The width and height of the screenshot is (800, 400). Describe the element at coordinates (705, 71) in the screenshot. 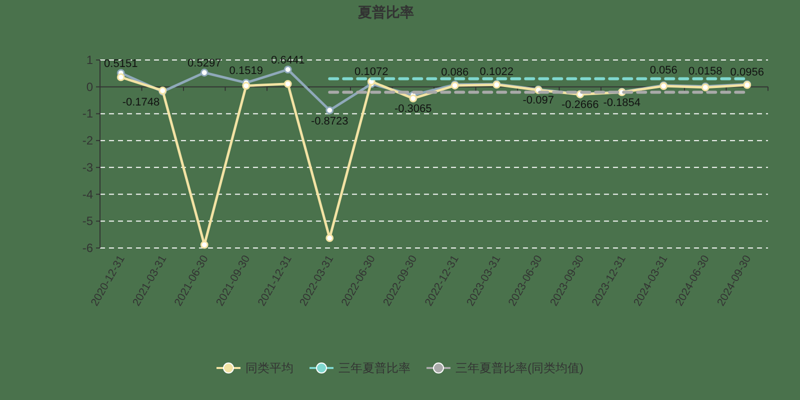

I see `data-label: 0.0158` at that location.